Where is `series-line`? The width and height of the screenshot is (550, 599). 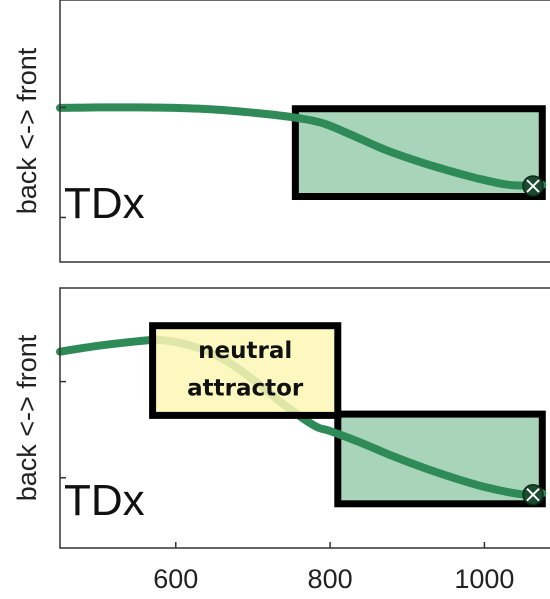
series-line is located at coordinates (301, 146).